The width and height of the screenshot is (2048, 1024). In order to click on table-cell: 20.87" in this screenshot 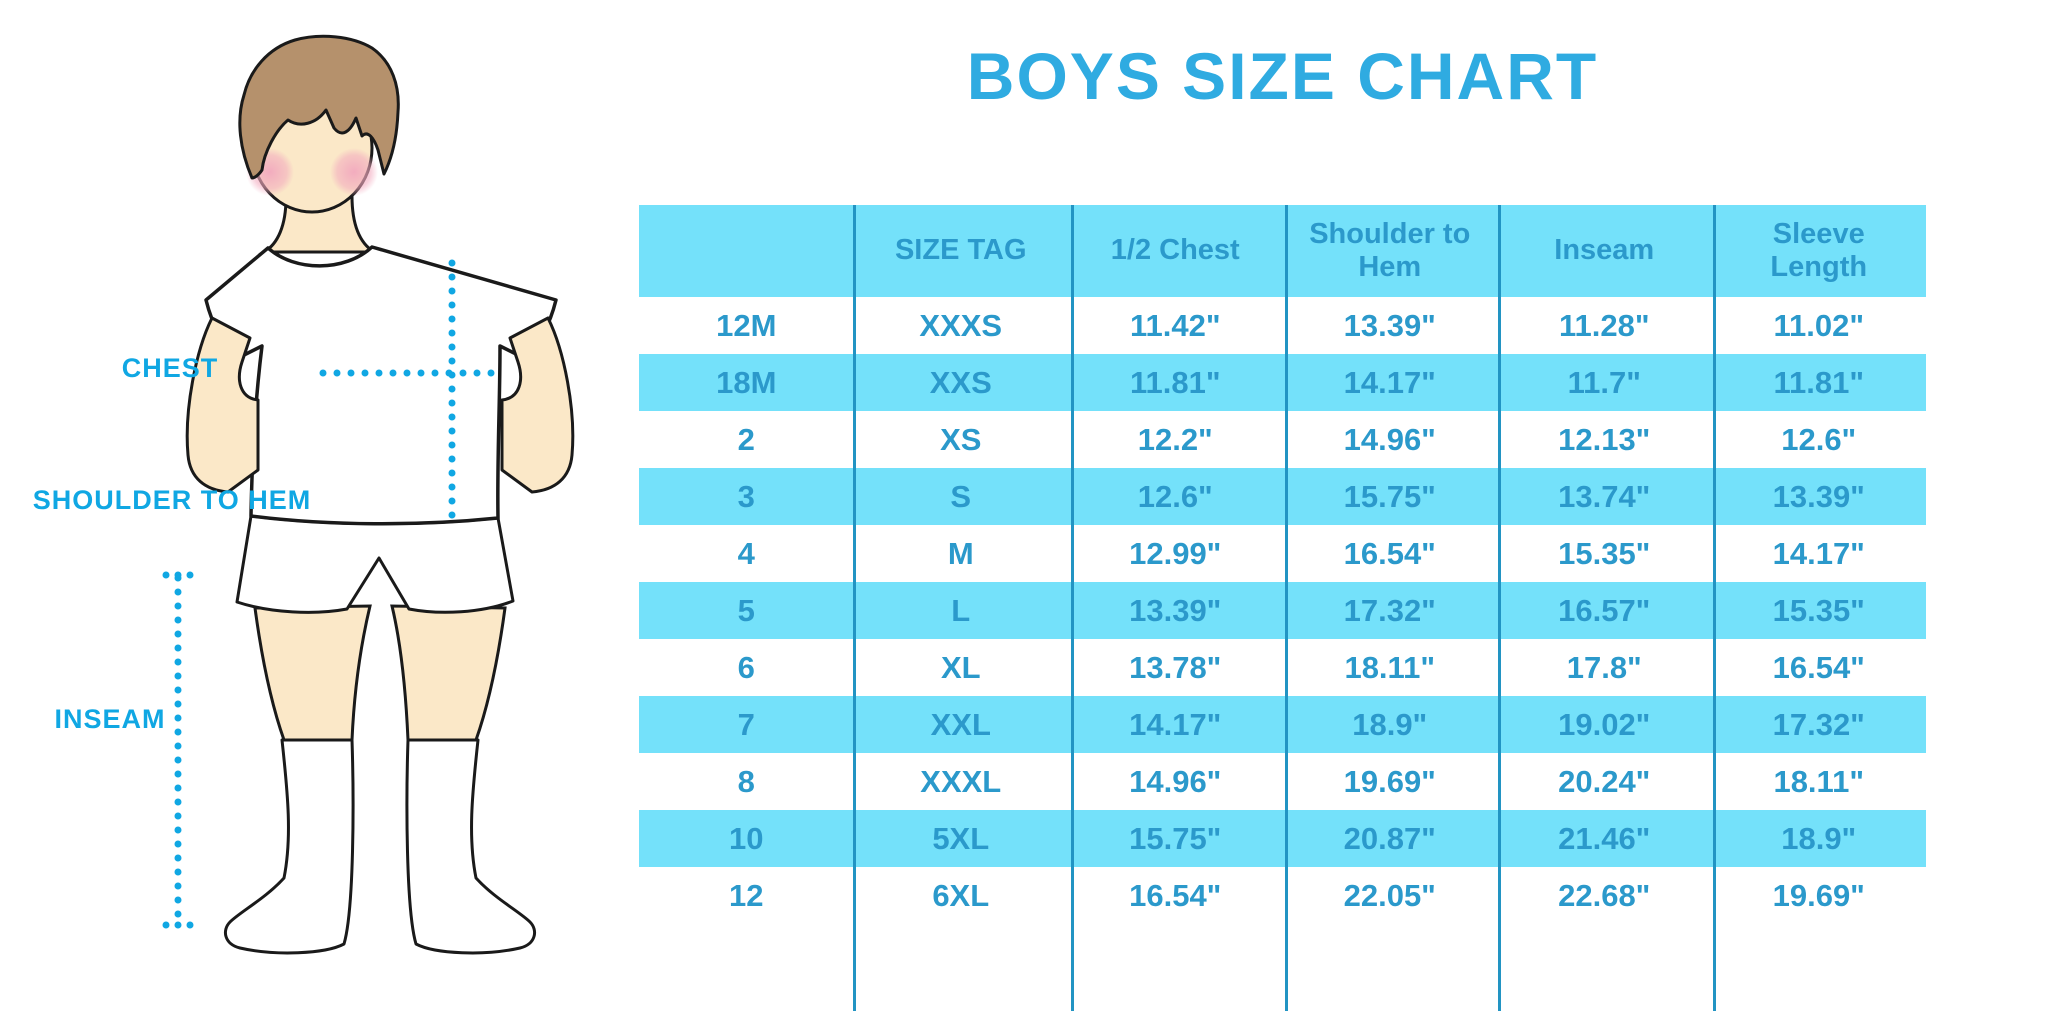, I will do `click(1389, 838)`.